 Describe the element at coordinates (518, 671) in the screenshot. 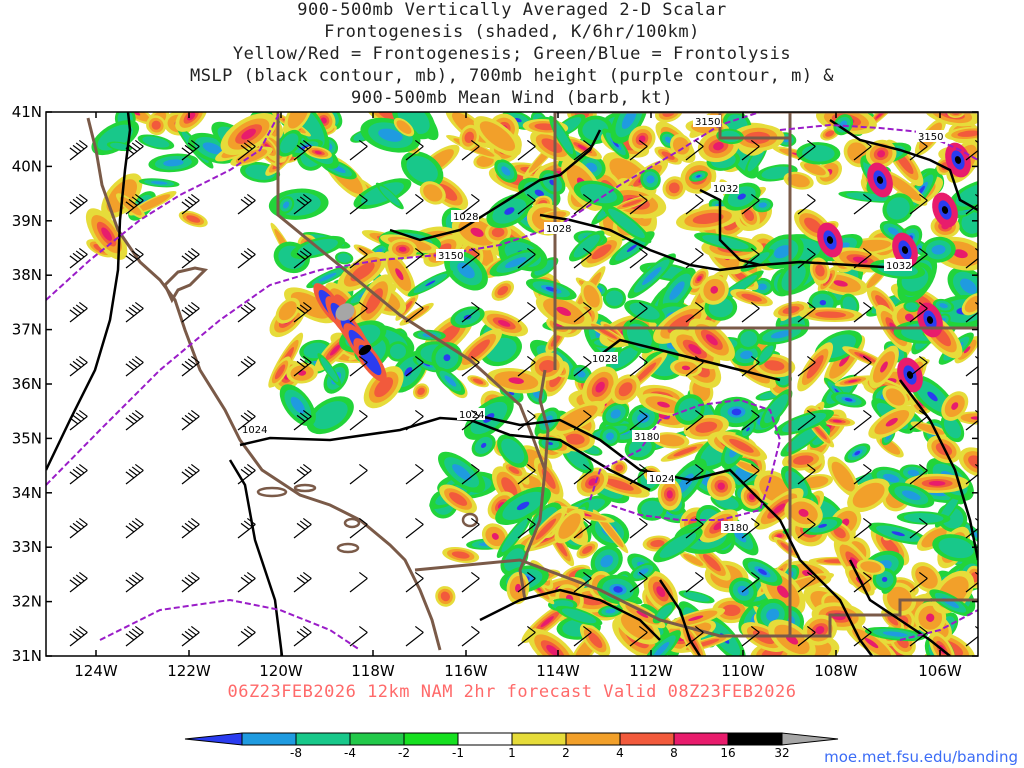

I see `longitude-labels: 124W 122W 120W 118W 116W 114W 112W 110W 108W 106W` at that location.